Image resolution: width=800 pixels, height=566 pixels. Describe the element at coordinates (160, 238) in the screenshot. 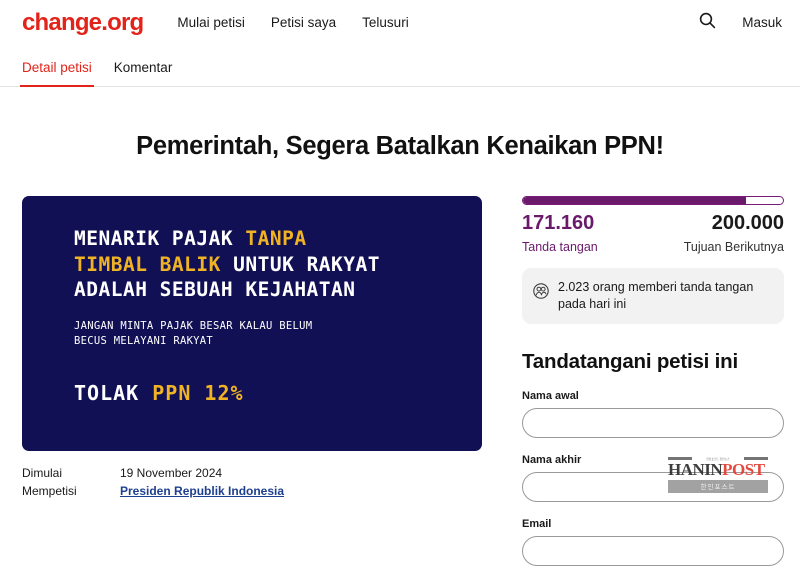

I see `poster-text-plain: MENARIK PAJAK` at that location.